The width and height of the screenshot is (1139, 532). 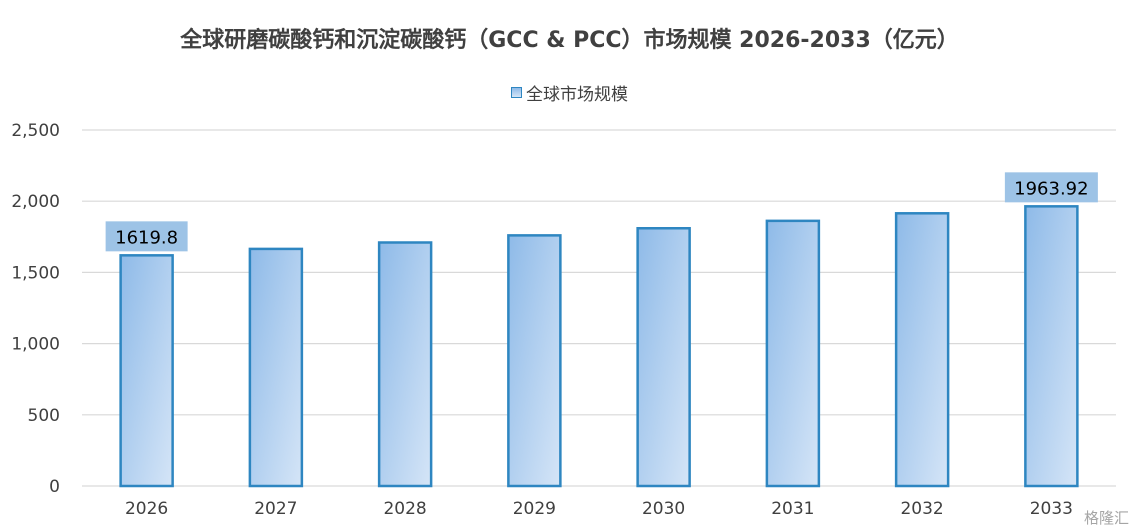 What do you see at coordinates (404, 509) in the screenshot?
I see `x-tick-label: 2028` at bounding box center [404, 509].